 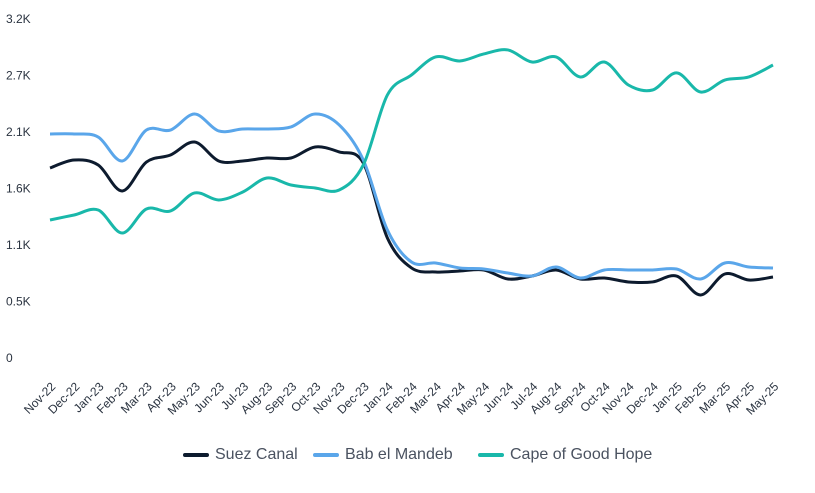 What do you see at coordinates (18, 245) in the screenshot?
I see `y-tick-label: 1.1K` at bounding box center [18, 245].